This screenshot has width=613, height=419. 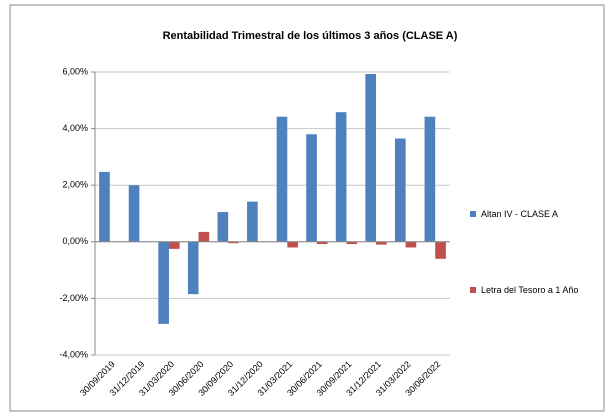 I want to click on legend-label: Altan IV - CLASE A, so click(x=520, y=214).